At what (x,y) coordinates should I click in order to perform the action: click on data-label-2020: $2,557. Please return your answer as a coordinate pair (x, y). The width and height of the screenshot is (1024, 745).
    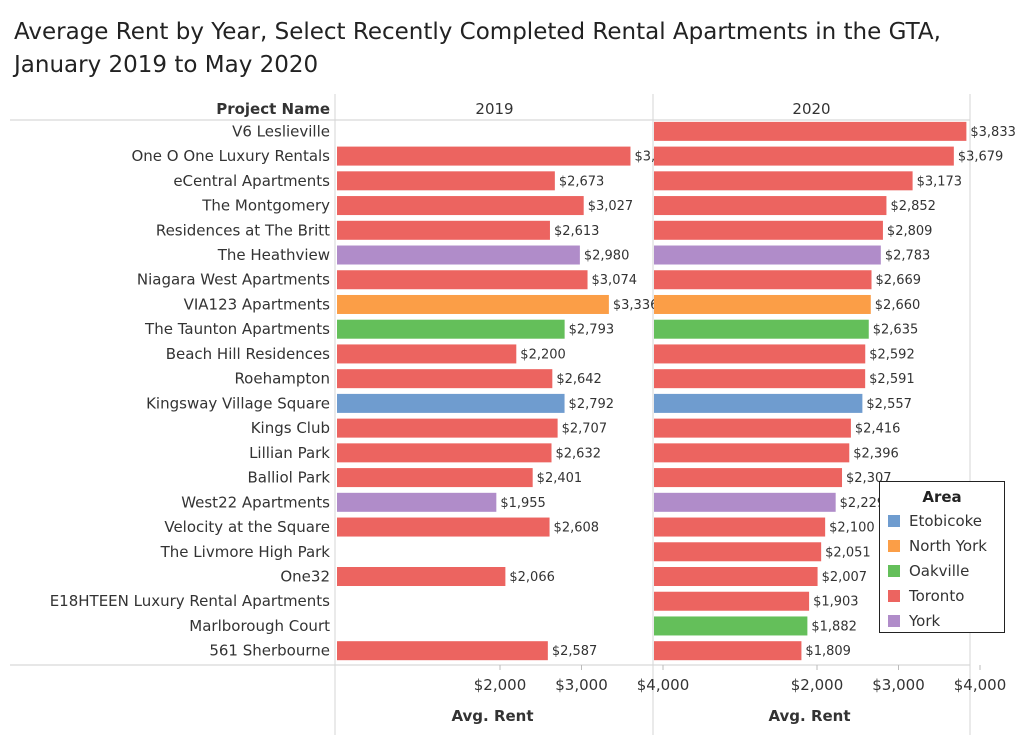
    Looking at the image, I should click on (889, 404).